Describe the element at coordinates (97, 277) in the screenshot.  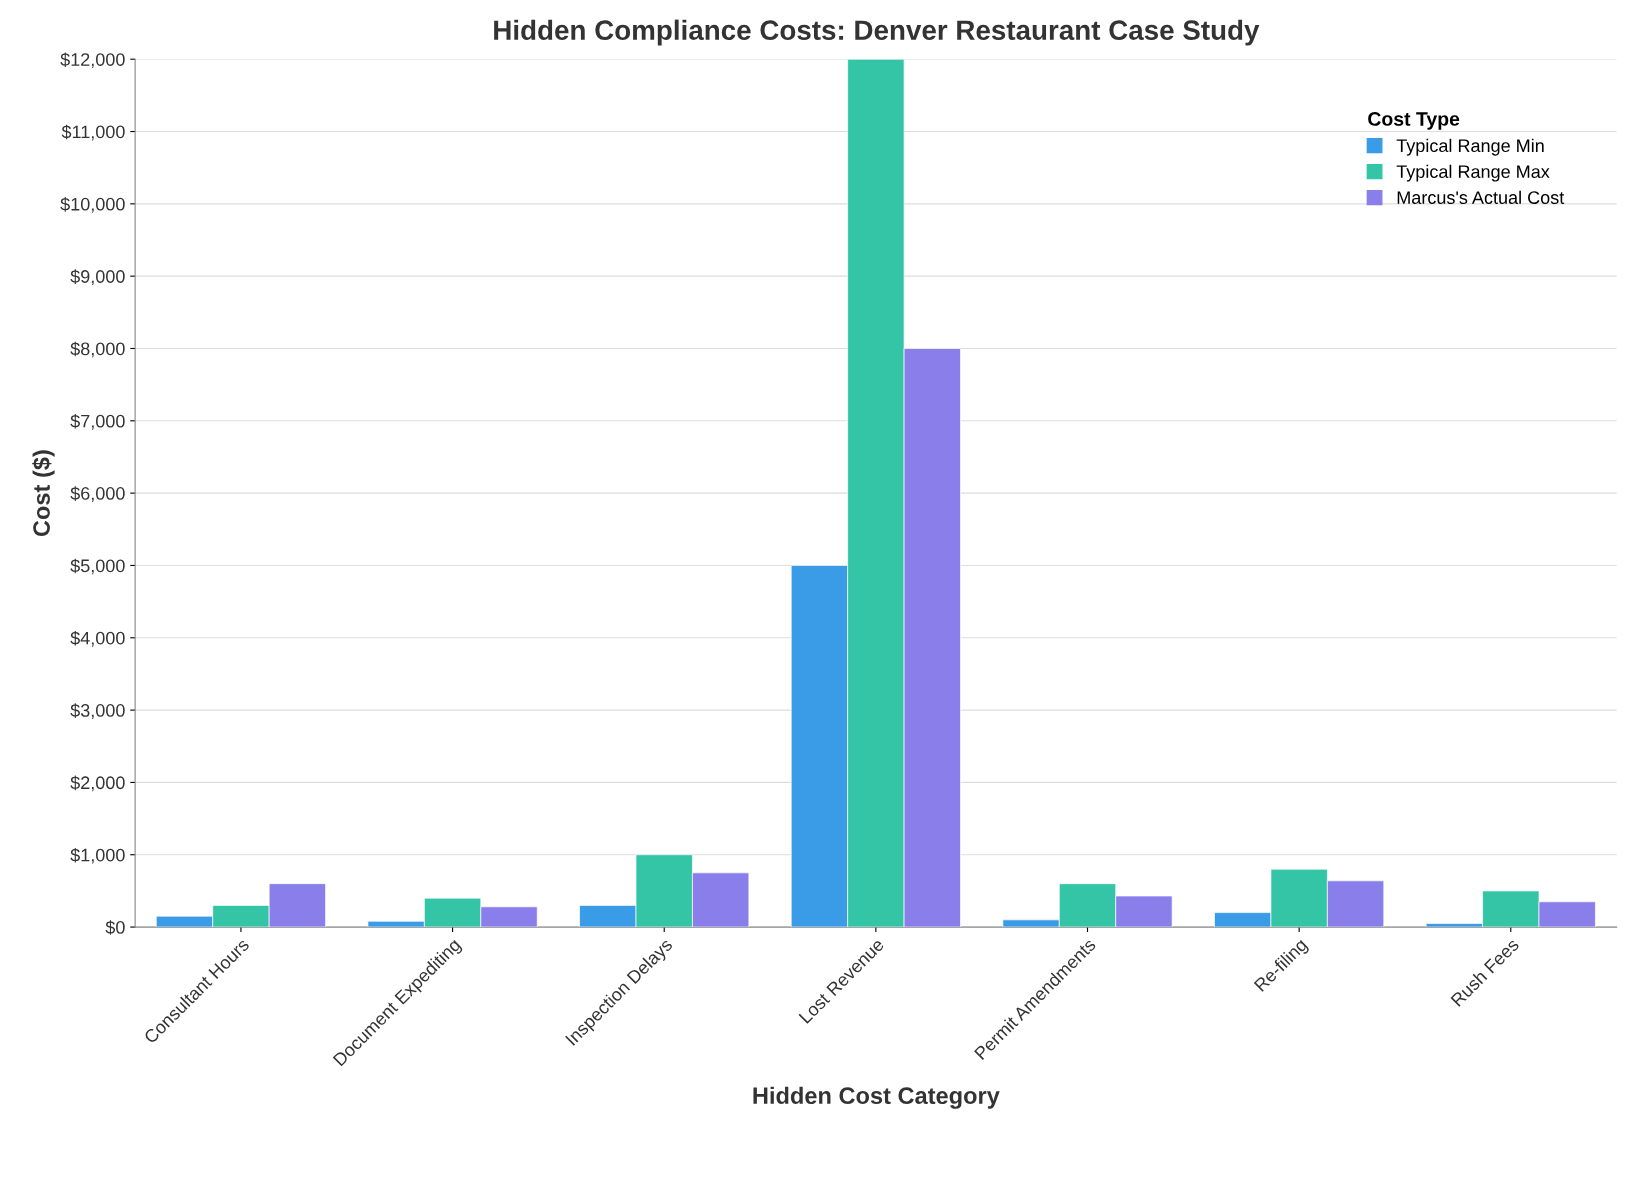
I see `y-tick-label: $9,000` at that location.